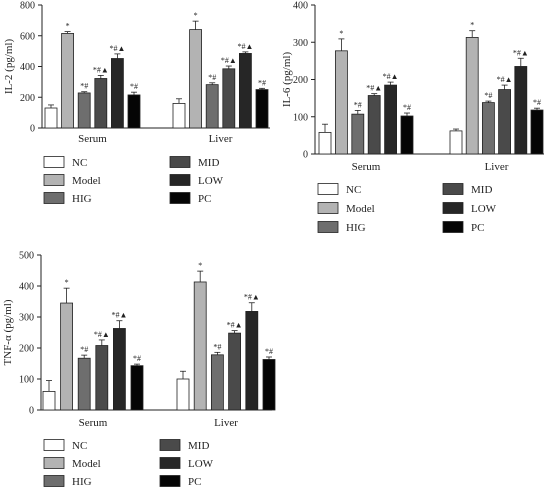  What do you see at coordinates (170, 481) in the screenshot?
I see `legend-swatch-pc` at bounding box center [170, 481].